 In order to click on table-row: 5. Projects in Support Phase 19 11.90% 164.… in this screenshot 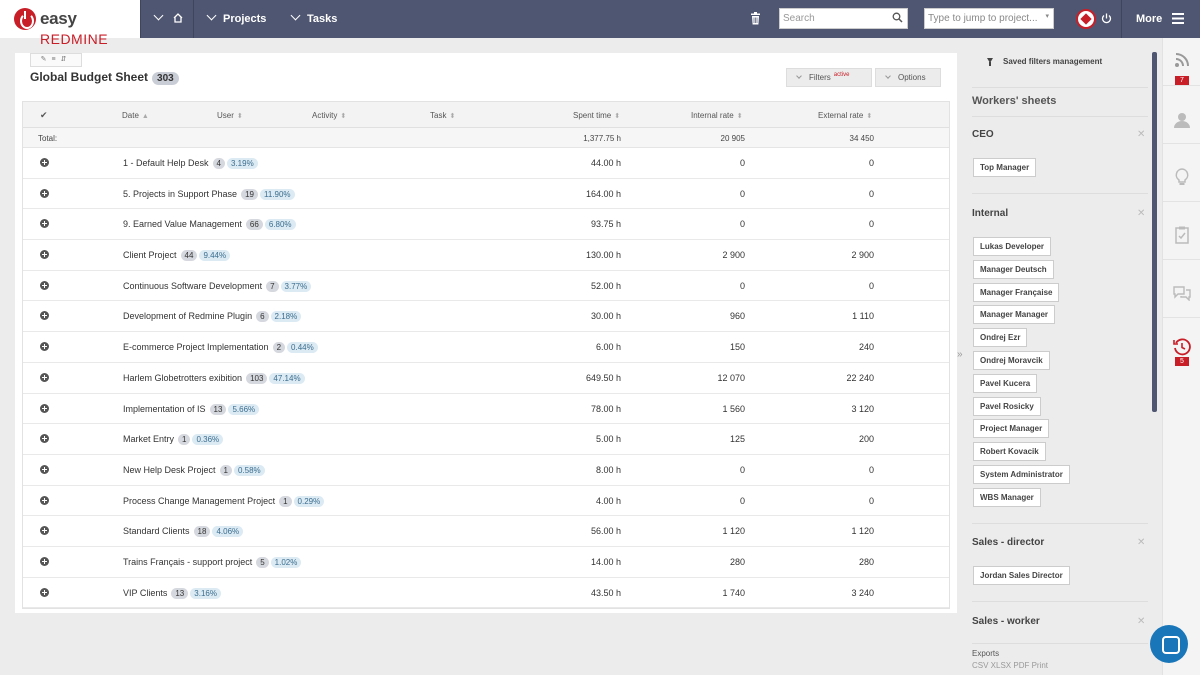, I will do `click(486, 194)`.